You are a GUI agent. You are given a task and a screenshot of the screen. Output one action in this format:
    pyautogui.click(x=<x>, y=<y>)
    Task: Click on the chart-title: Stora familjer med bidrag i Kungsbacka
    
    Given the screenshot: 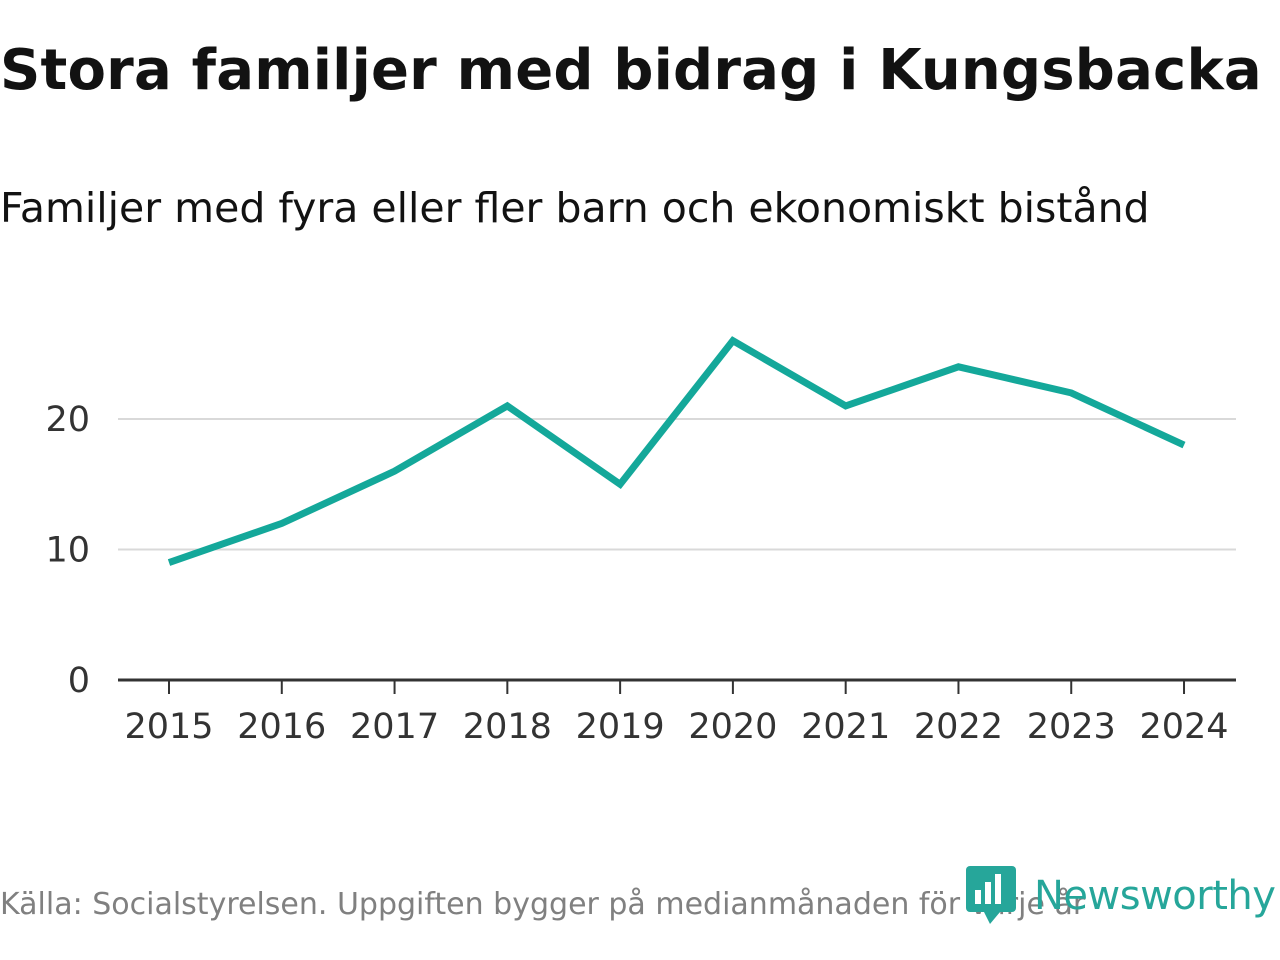 What is the action you would take?
    pyautogui.click(x=631, y=70)
    